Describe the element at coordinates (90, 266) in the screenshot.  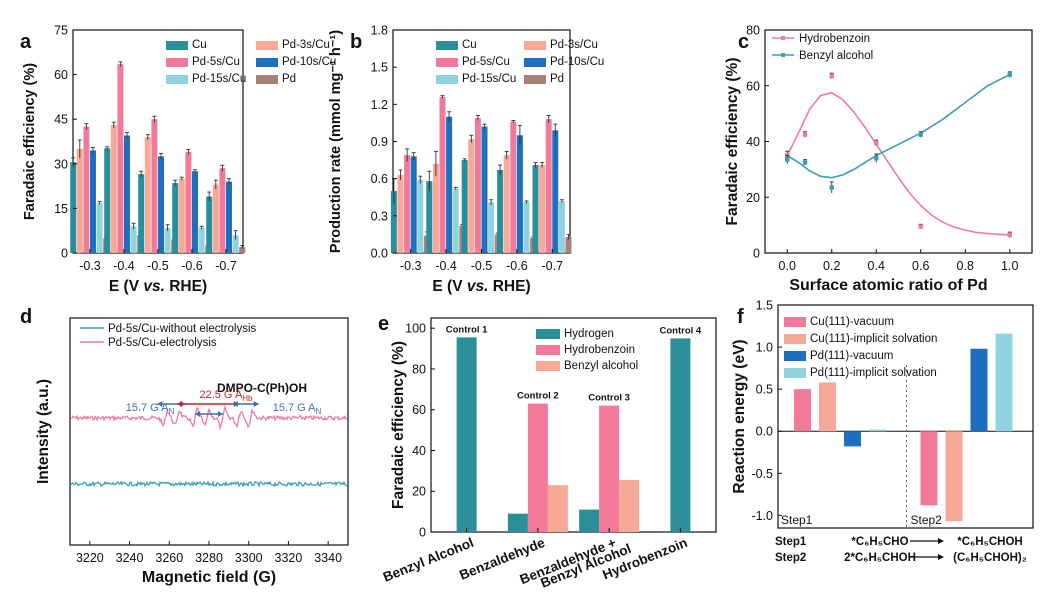
I see `xtick-label-a: -0.3` at that location.